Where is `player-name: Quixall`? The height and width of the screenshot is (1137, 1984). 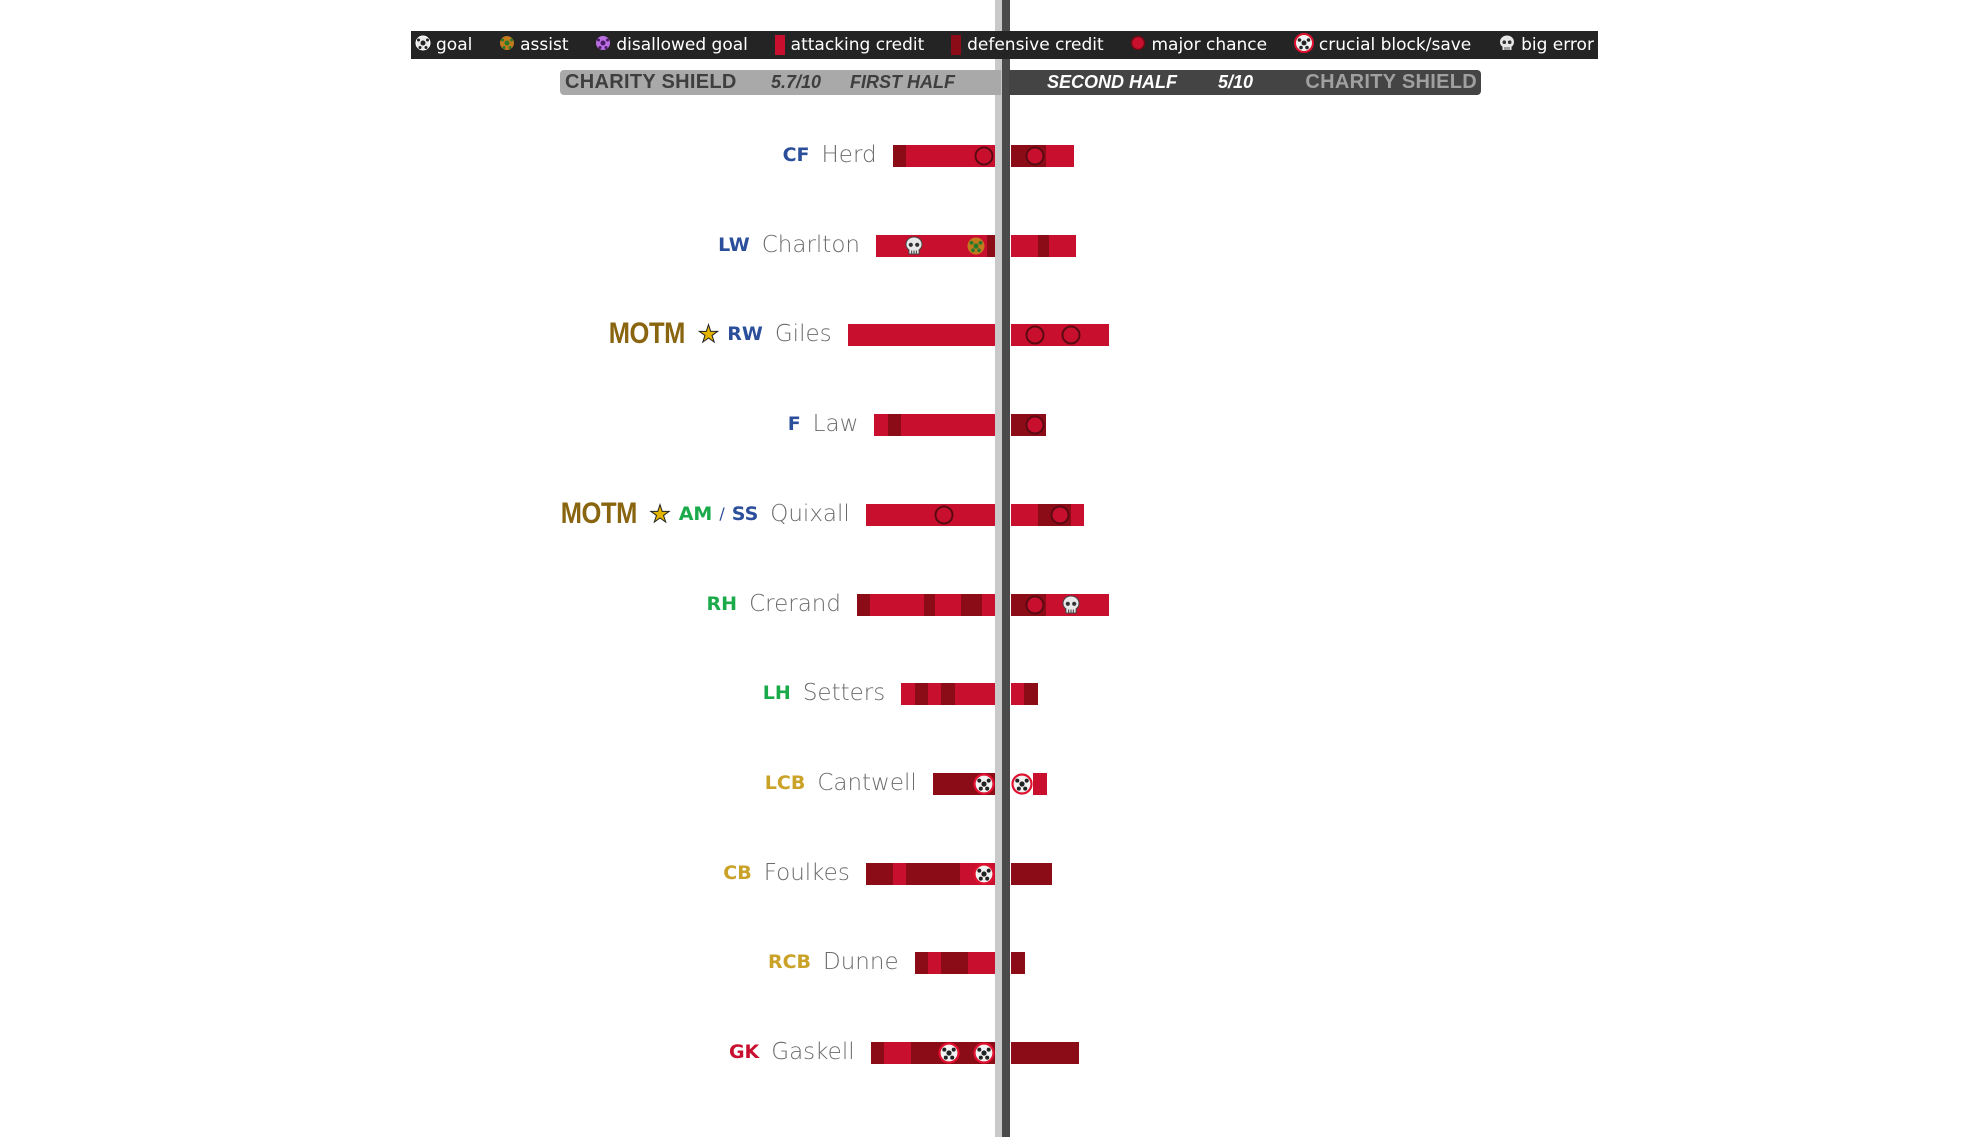
player-name: Quixall is located at coordinates (810, 513).